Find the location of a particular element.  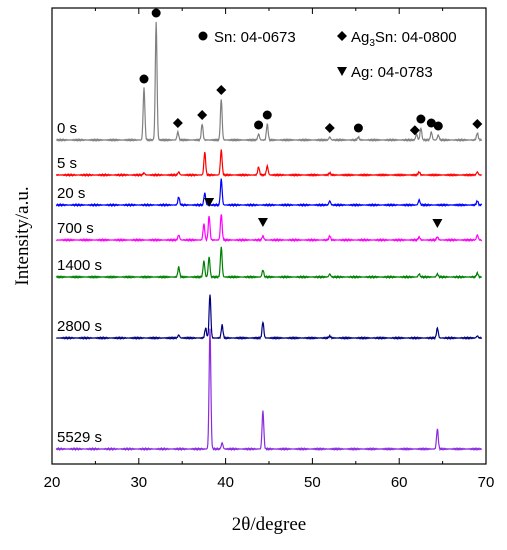

series-label: 20 s is located at coordinates (71, 193).